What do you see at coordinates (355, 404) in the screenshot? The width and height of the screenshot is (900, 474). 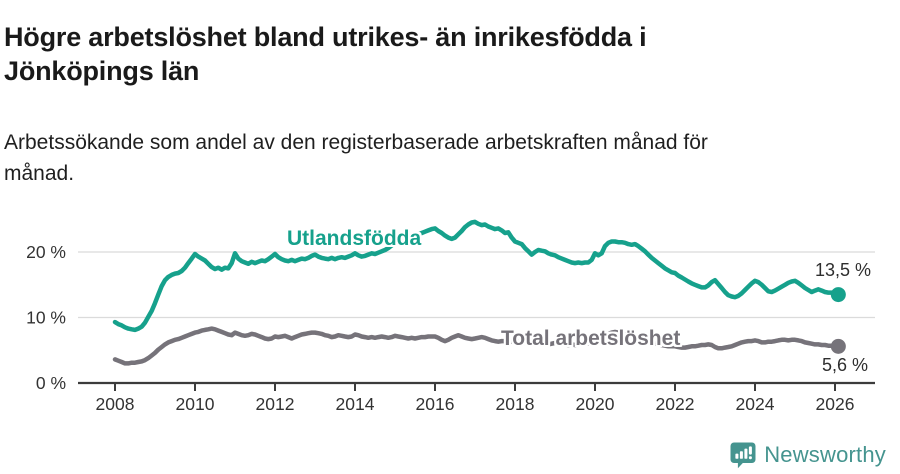 I see `x-tick-label: 2014` at bounding box center [355, 404].